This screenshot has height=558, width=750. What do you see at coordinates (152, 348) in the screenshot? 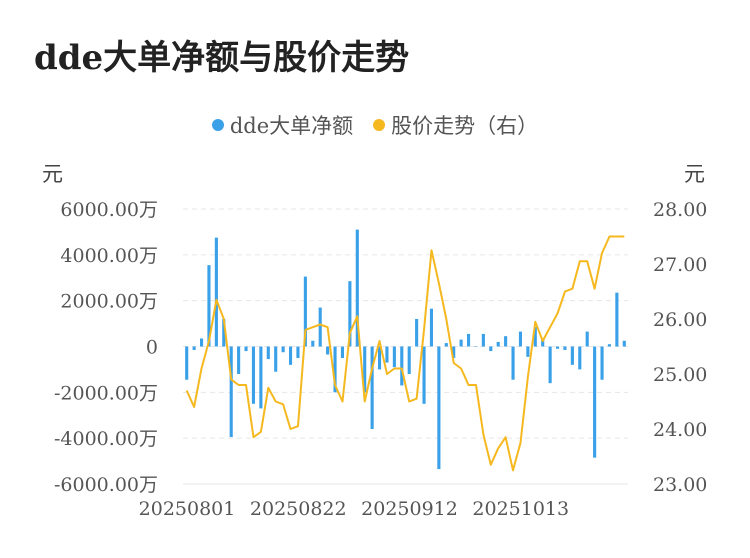
I see `left-tick-label: 0` at bounding box center [152, 348].